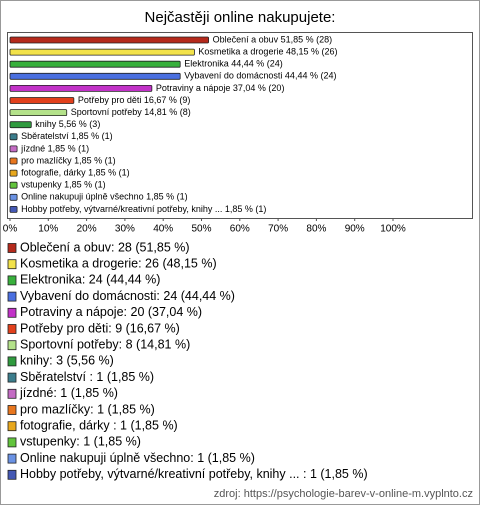  I want to click on x-tick-label: 60%, so click(240, 229).